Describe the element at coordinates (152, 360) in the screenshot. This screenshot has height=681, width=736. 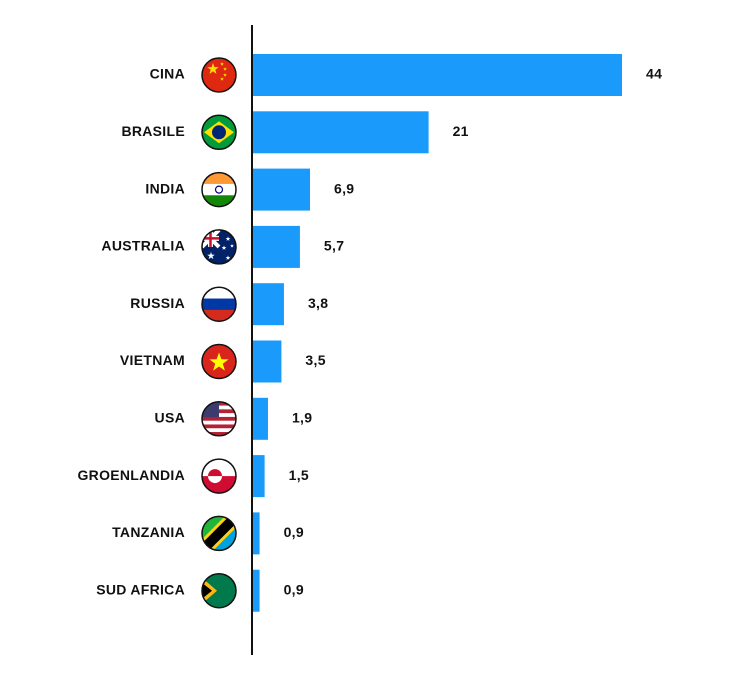
I see `category-label: VIETNAM` at that location.